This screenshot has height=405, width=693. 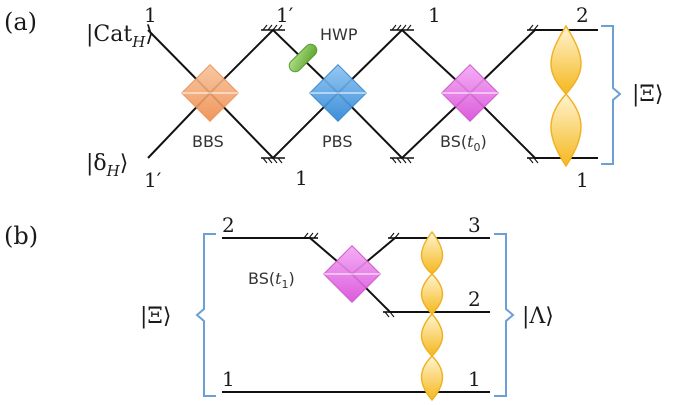 I want to click on bs-t1-beam-splitter-icon, so click(x=352, y=274).